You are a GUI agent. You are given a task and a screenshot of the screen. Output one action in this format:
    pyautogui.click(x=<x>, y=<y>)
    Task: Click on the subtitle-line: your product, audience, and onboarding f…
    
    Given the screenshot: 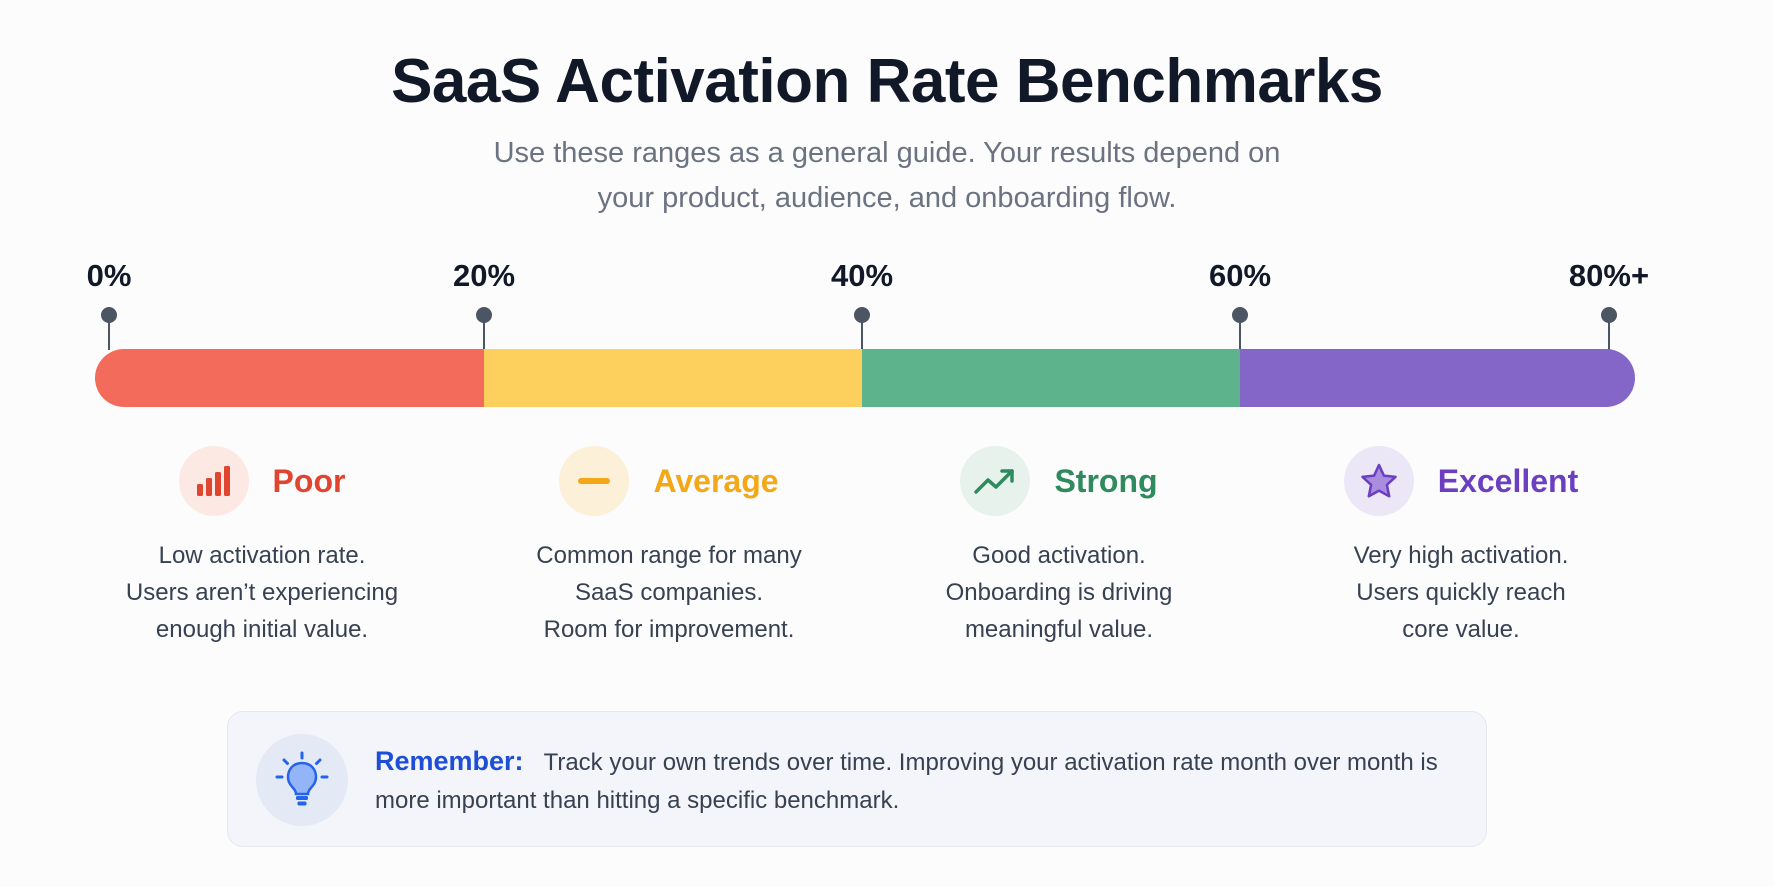 What is the action you would take?
    pyautogui.click(x=887, y=198)
    